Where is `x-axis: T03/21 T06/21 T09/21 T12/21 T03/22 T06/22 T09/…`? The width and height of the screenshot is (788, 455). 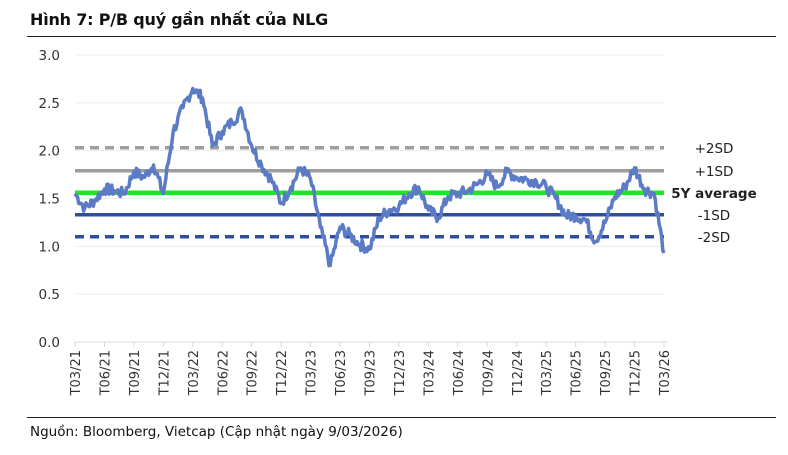 x-axis: T03/21 T06/21 T09/21 T12/21 T03/22 T06/22 T09/… is located at coordinates (371, 368).